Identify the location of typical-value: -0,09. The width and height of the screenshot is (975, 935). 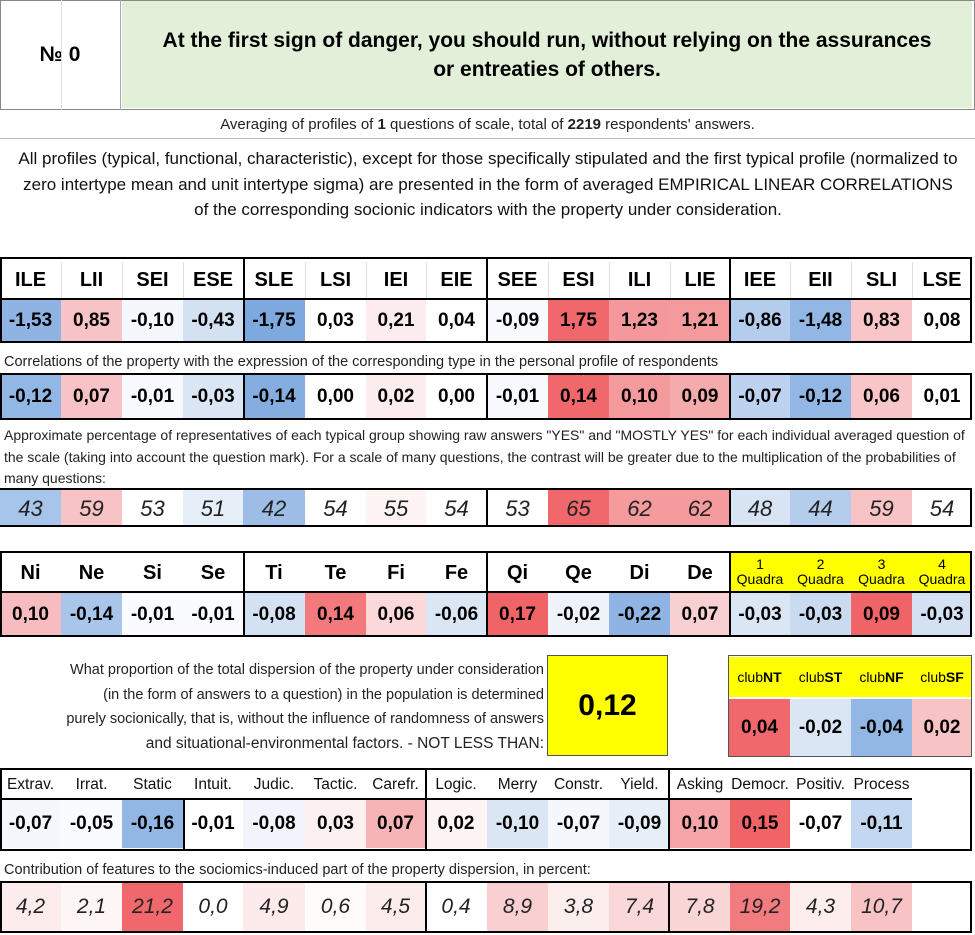
(517, 320).